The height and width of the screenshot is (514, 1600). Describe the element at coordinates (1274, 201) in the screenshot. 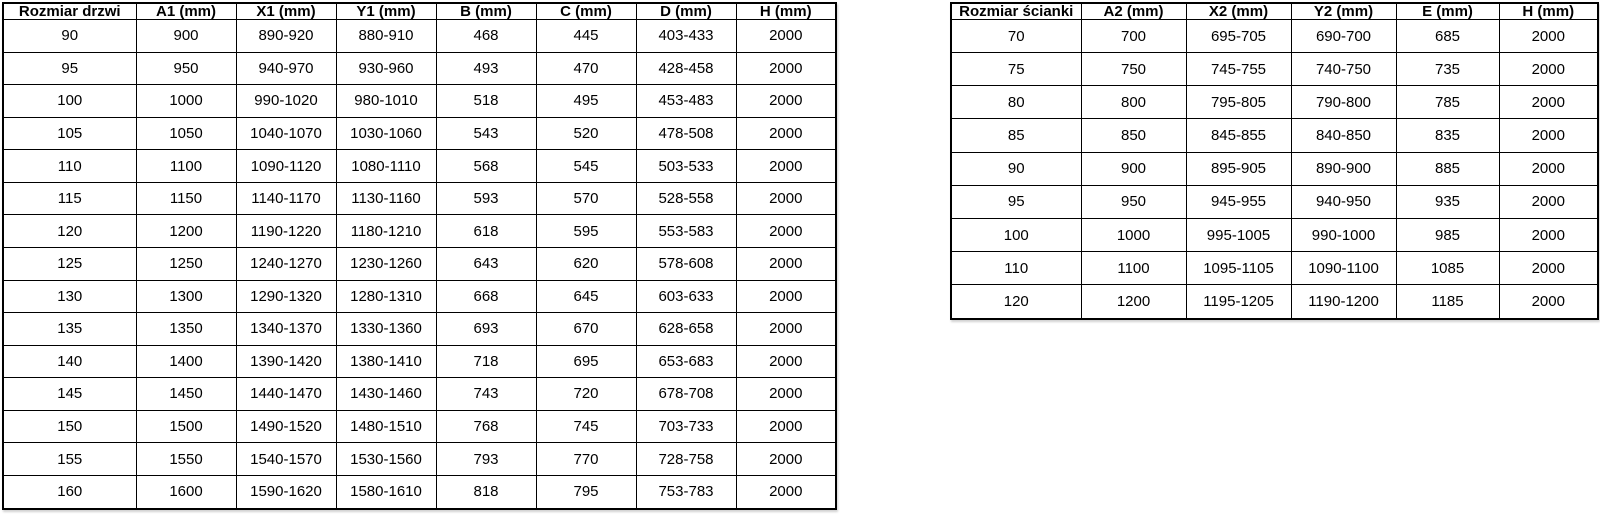

I see `table-row: 95 950 945-955 940-950 935 2000` at that location.